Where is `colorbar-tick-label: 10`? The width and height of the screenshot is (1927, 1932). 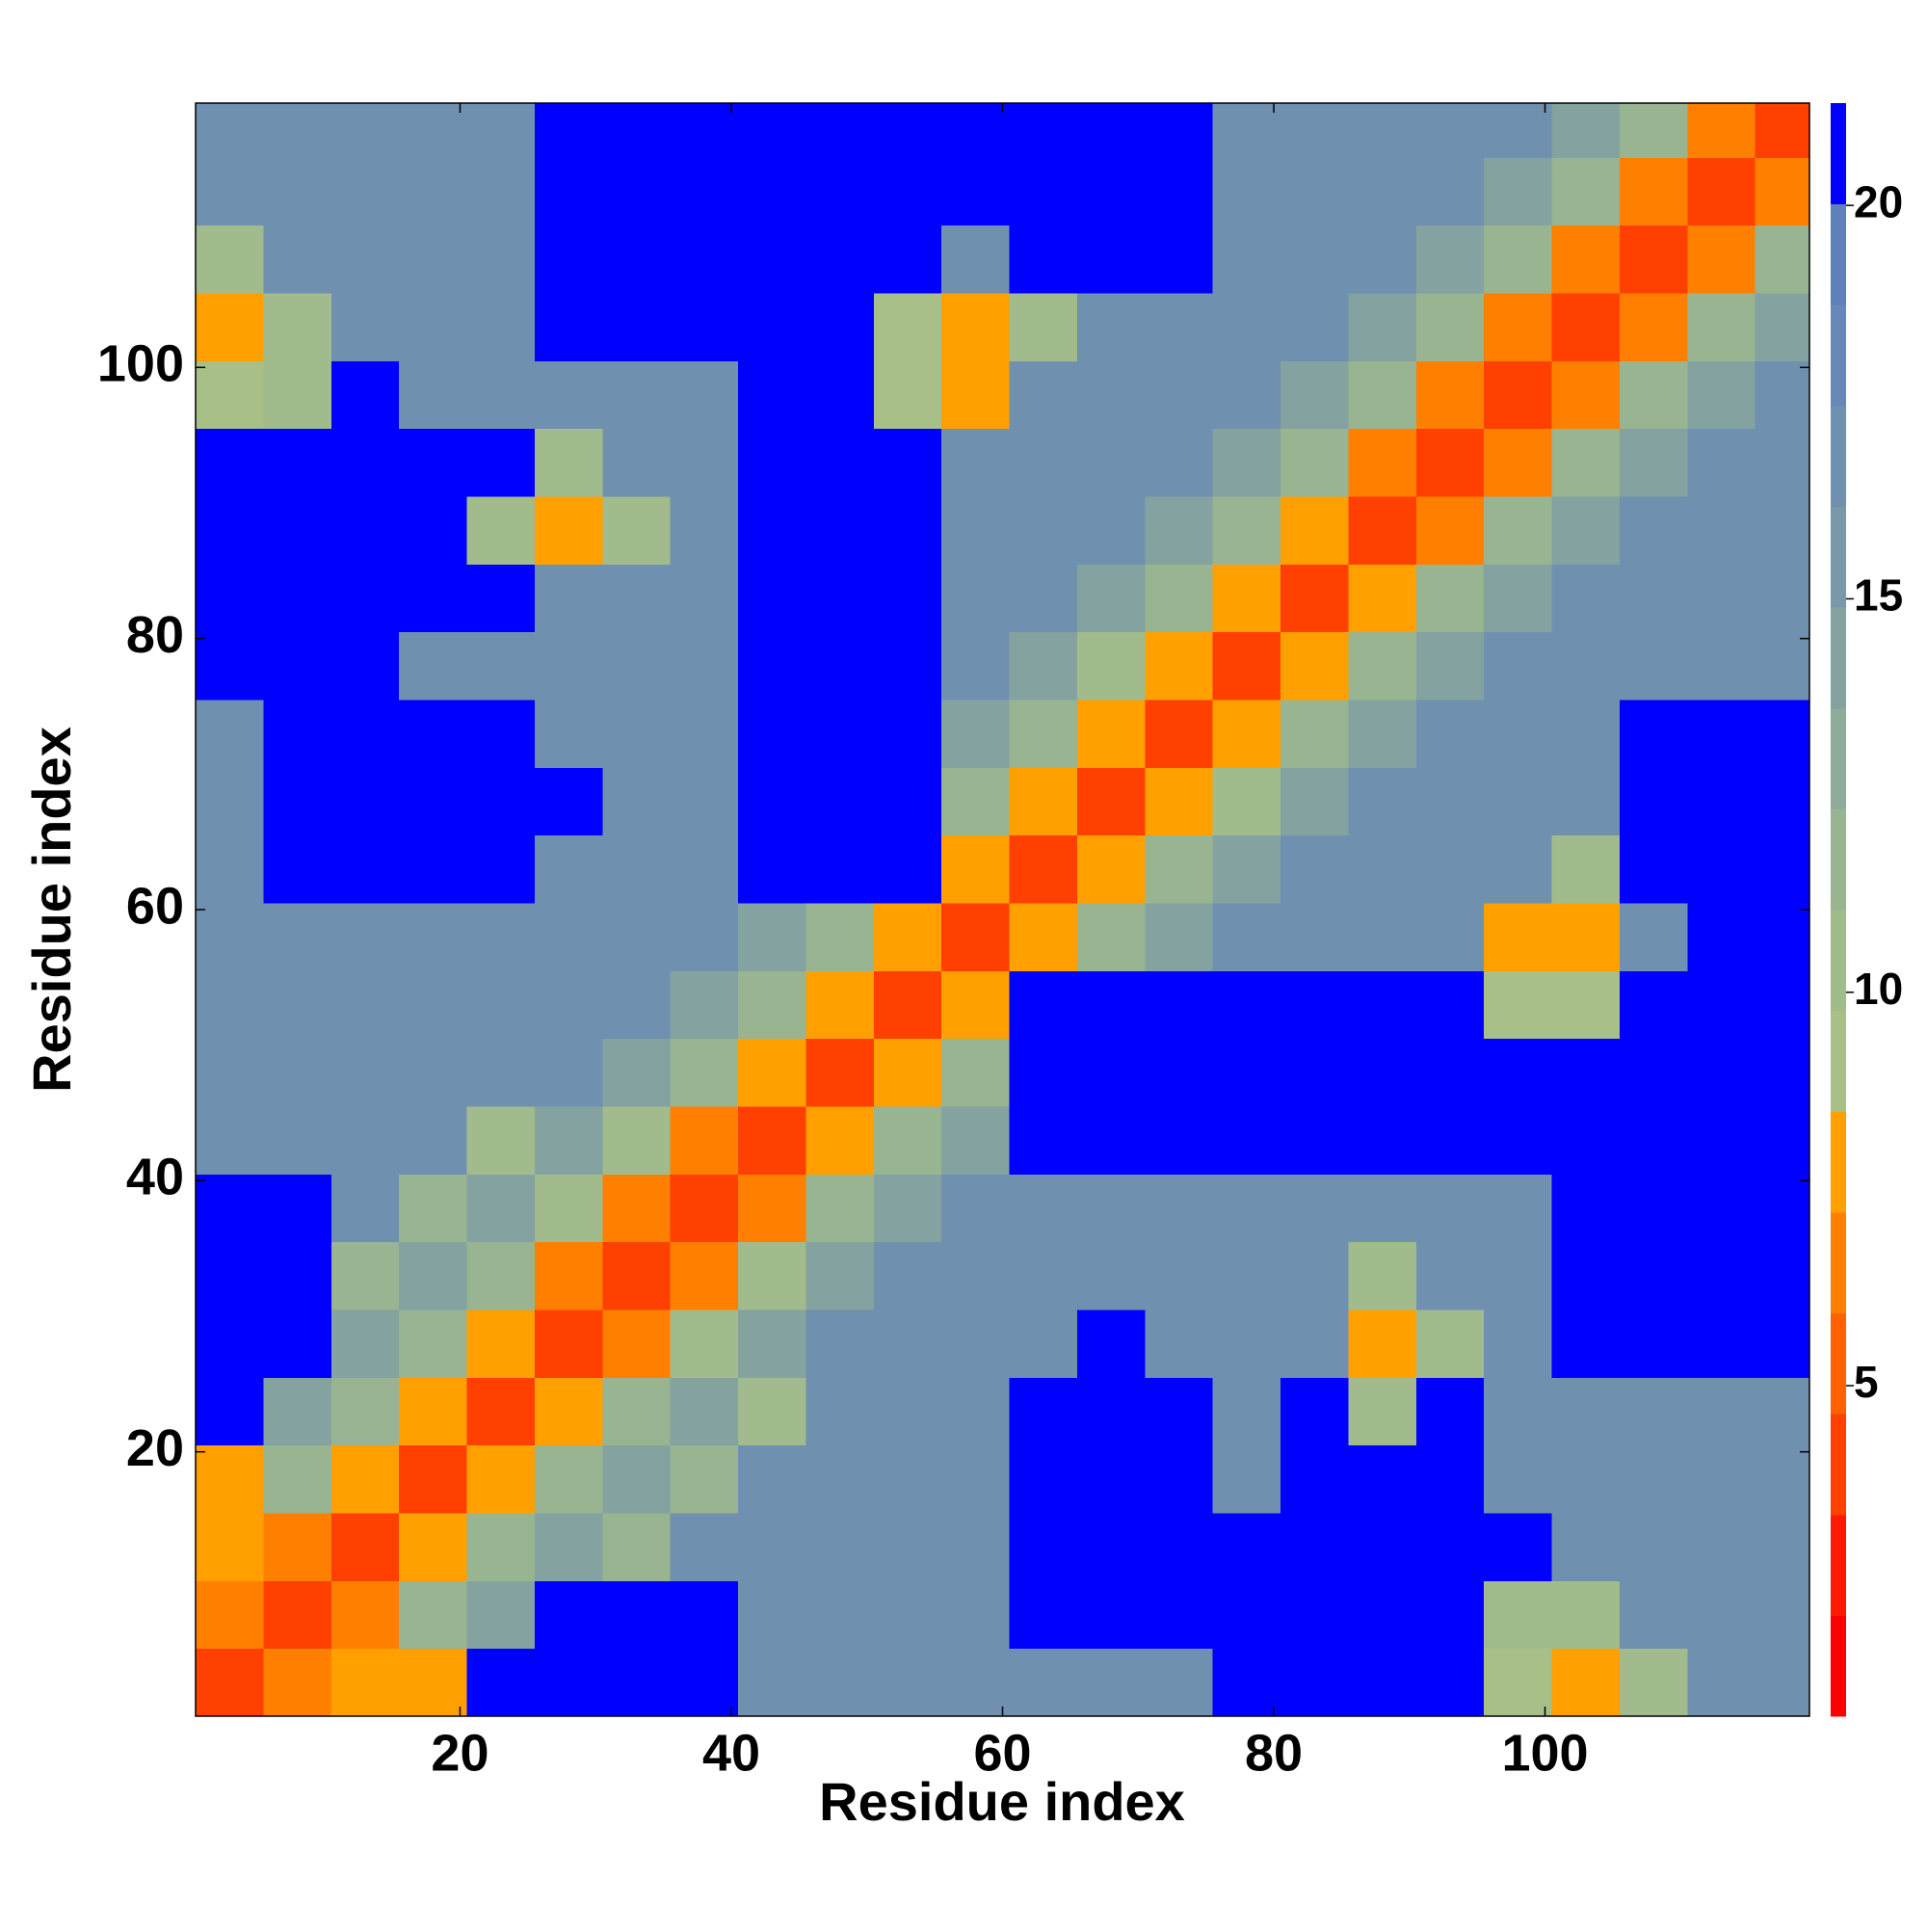 colorbar-tick-label: 10 is located at coordinates (1878, 989).